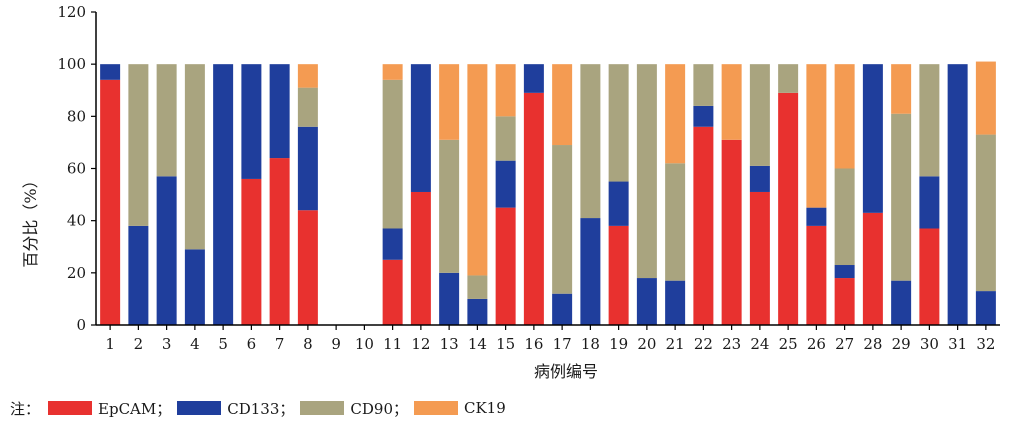 Image resolution: width=1028 pixels, height=425 pixels. What do you see at coordinates (985, 344) in the screenshot?
I see `x-tick-label-32: 32` at bounding box center [985, 344].